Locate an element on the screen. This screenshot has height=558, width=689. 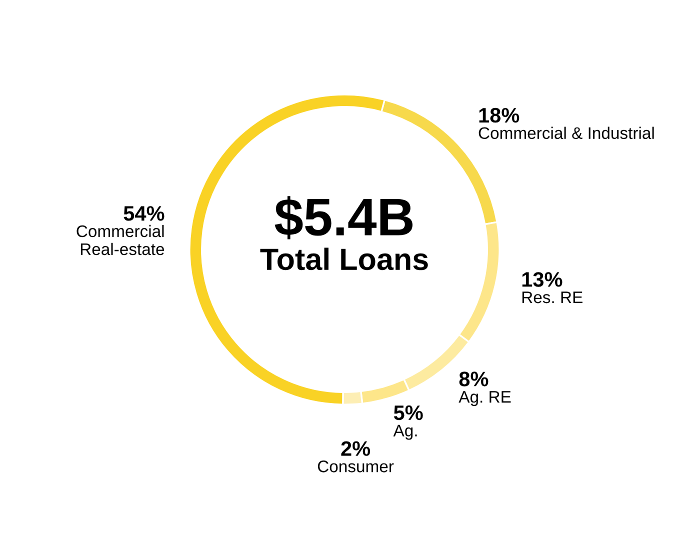
text: Total Loans is located at coordinates (344, 259).